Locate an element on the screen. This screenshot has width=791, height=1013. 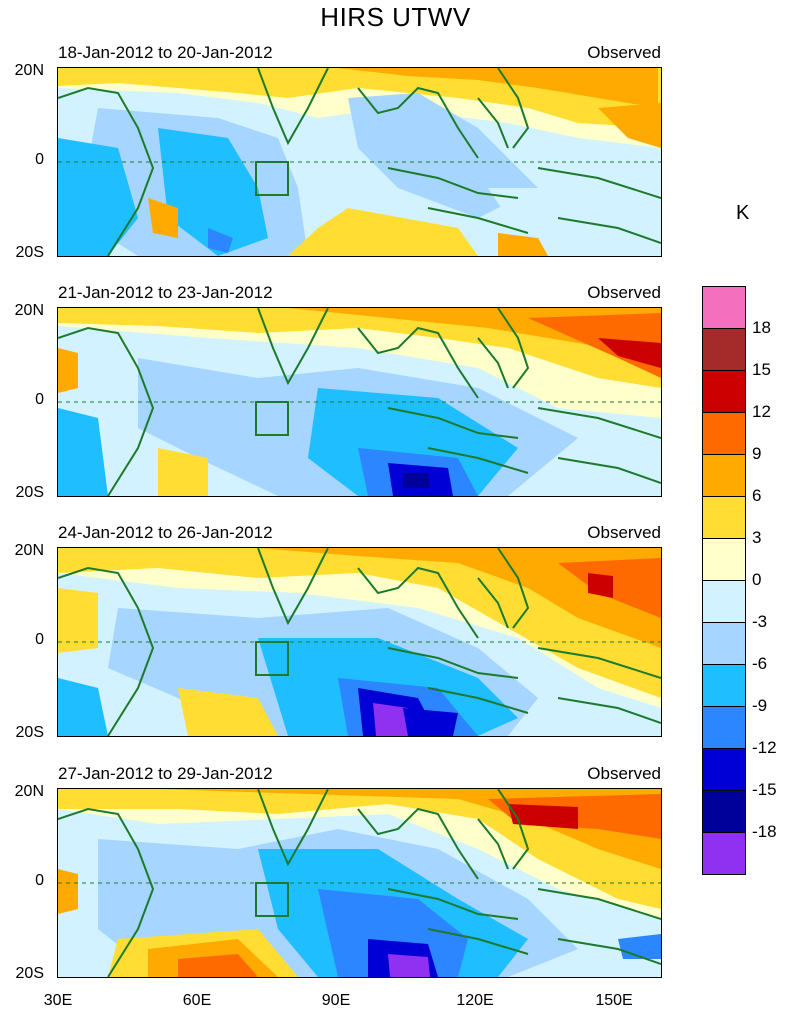
lon-label: 30E is located at coordinates (58, 1000).